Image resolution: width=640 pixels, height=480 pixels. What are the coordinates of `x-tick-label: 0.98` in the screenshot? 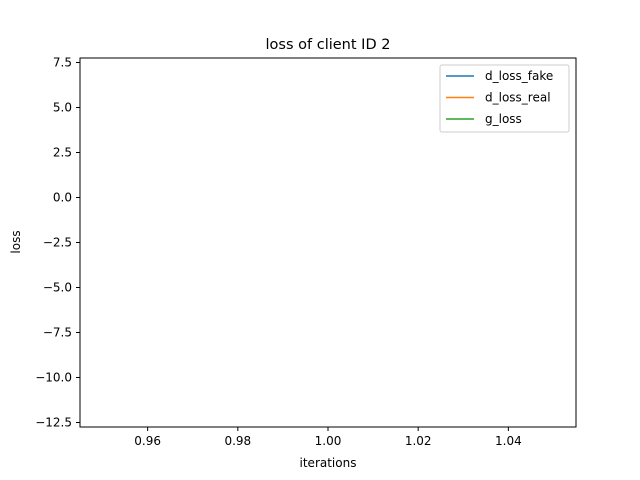 It's located at (237, 441).